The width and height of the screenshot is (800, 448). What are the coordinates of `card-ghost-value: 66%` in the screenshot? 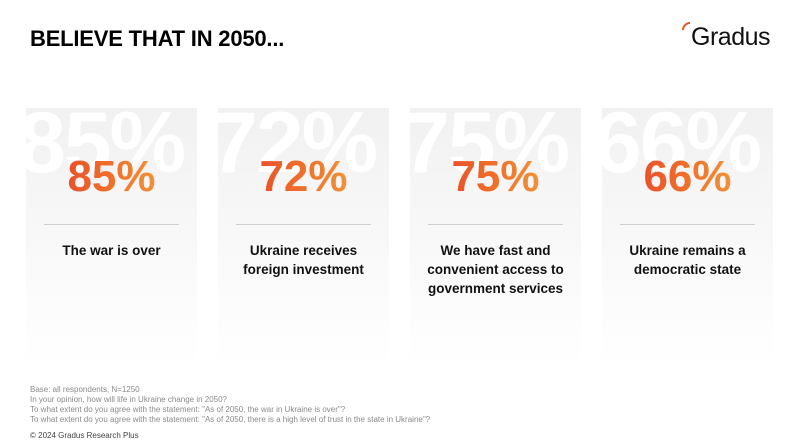 It's located at (682, 149).